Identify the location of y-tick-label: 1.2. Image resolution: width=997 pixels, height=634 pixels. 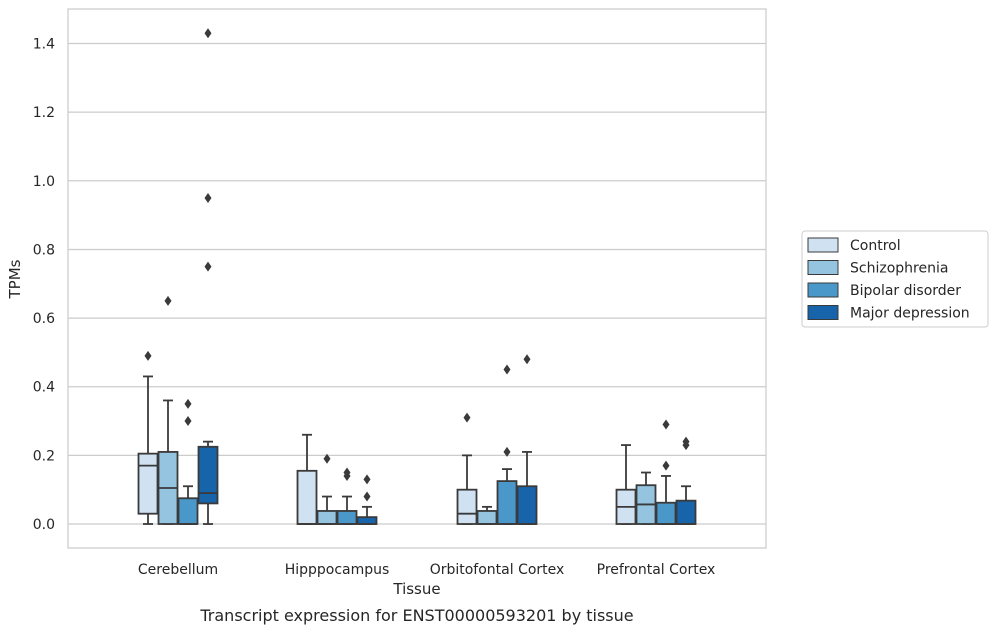
(44, 113).